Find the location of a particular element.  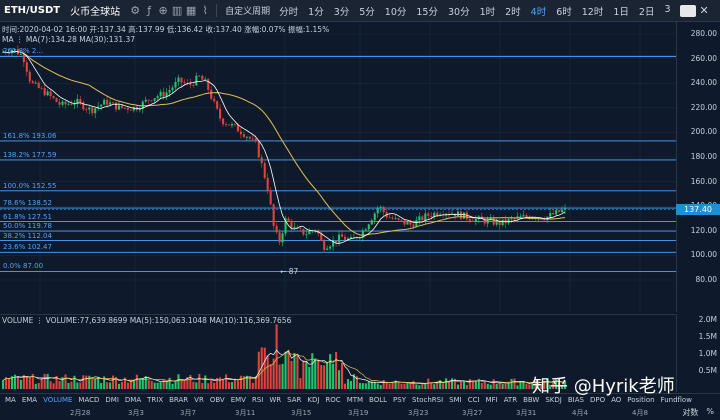

indicator-tab-4: DMI is located at coordinates (112, 400).